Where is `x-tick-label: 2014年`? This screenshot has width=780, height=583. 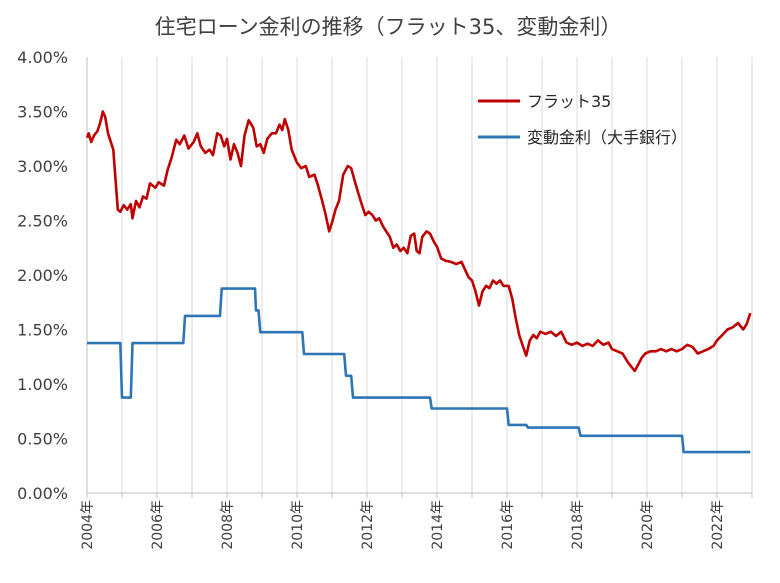 x-tick-label: 2014年 is located at coordinates (438, 525).